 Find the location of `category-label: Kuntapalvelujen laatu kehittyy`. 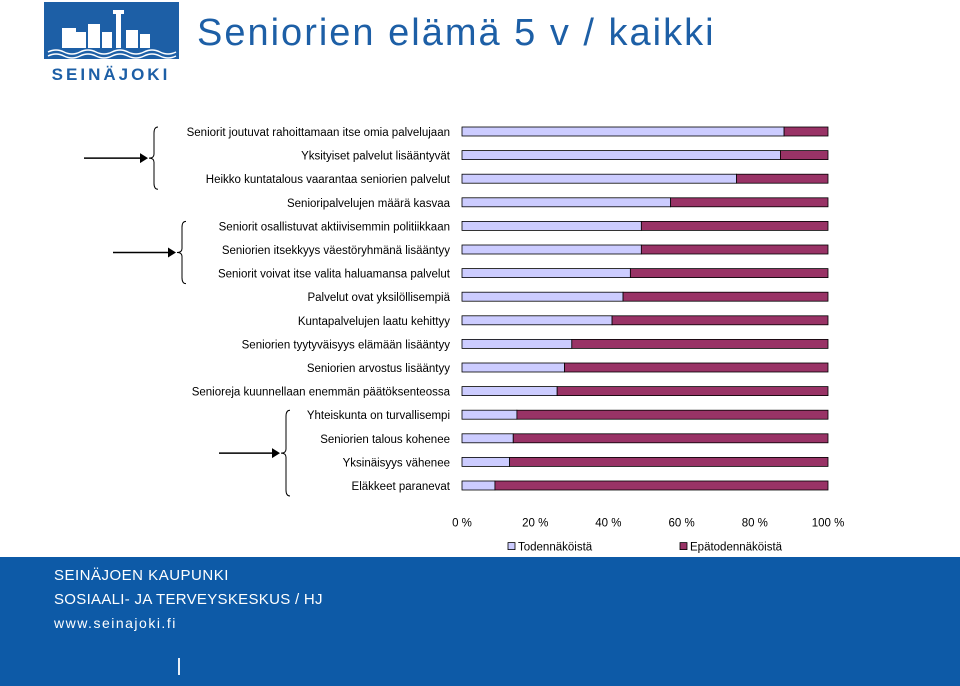

category-label: Kuntapalvelujen laatu kehittyy is located at coordinates (374, 322).